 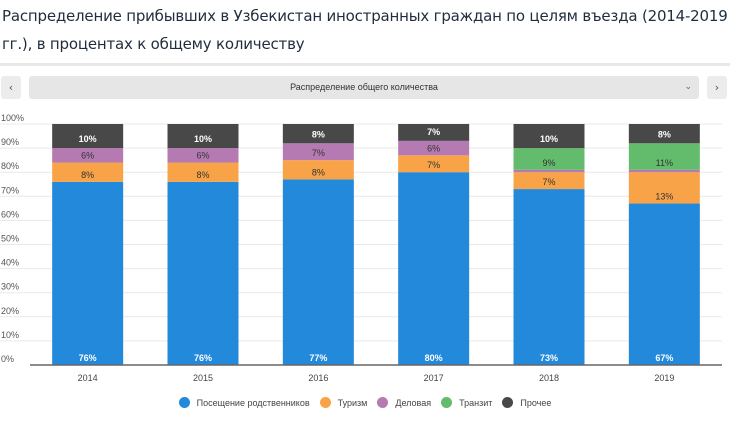 What do you see at coordinates (10, 166) in the screenshot?
I see `y-tick-label: 80%` at bounding box center [10, 166].